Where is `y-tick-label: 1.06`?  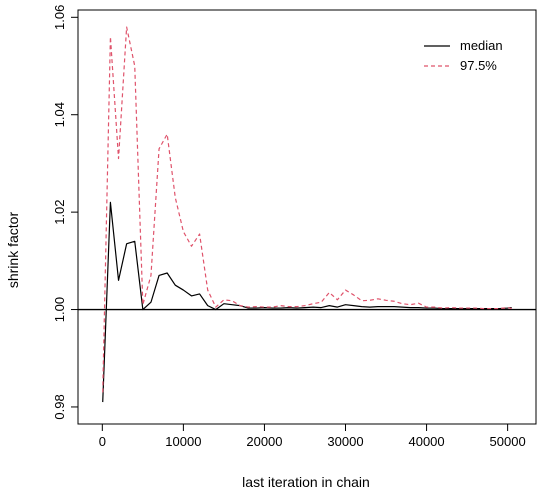 y-tick-label: 1.06 is located at coordinates (59, 17).